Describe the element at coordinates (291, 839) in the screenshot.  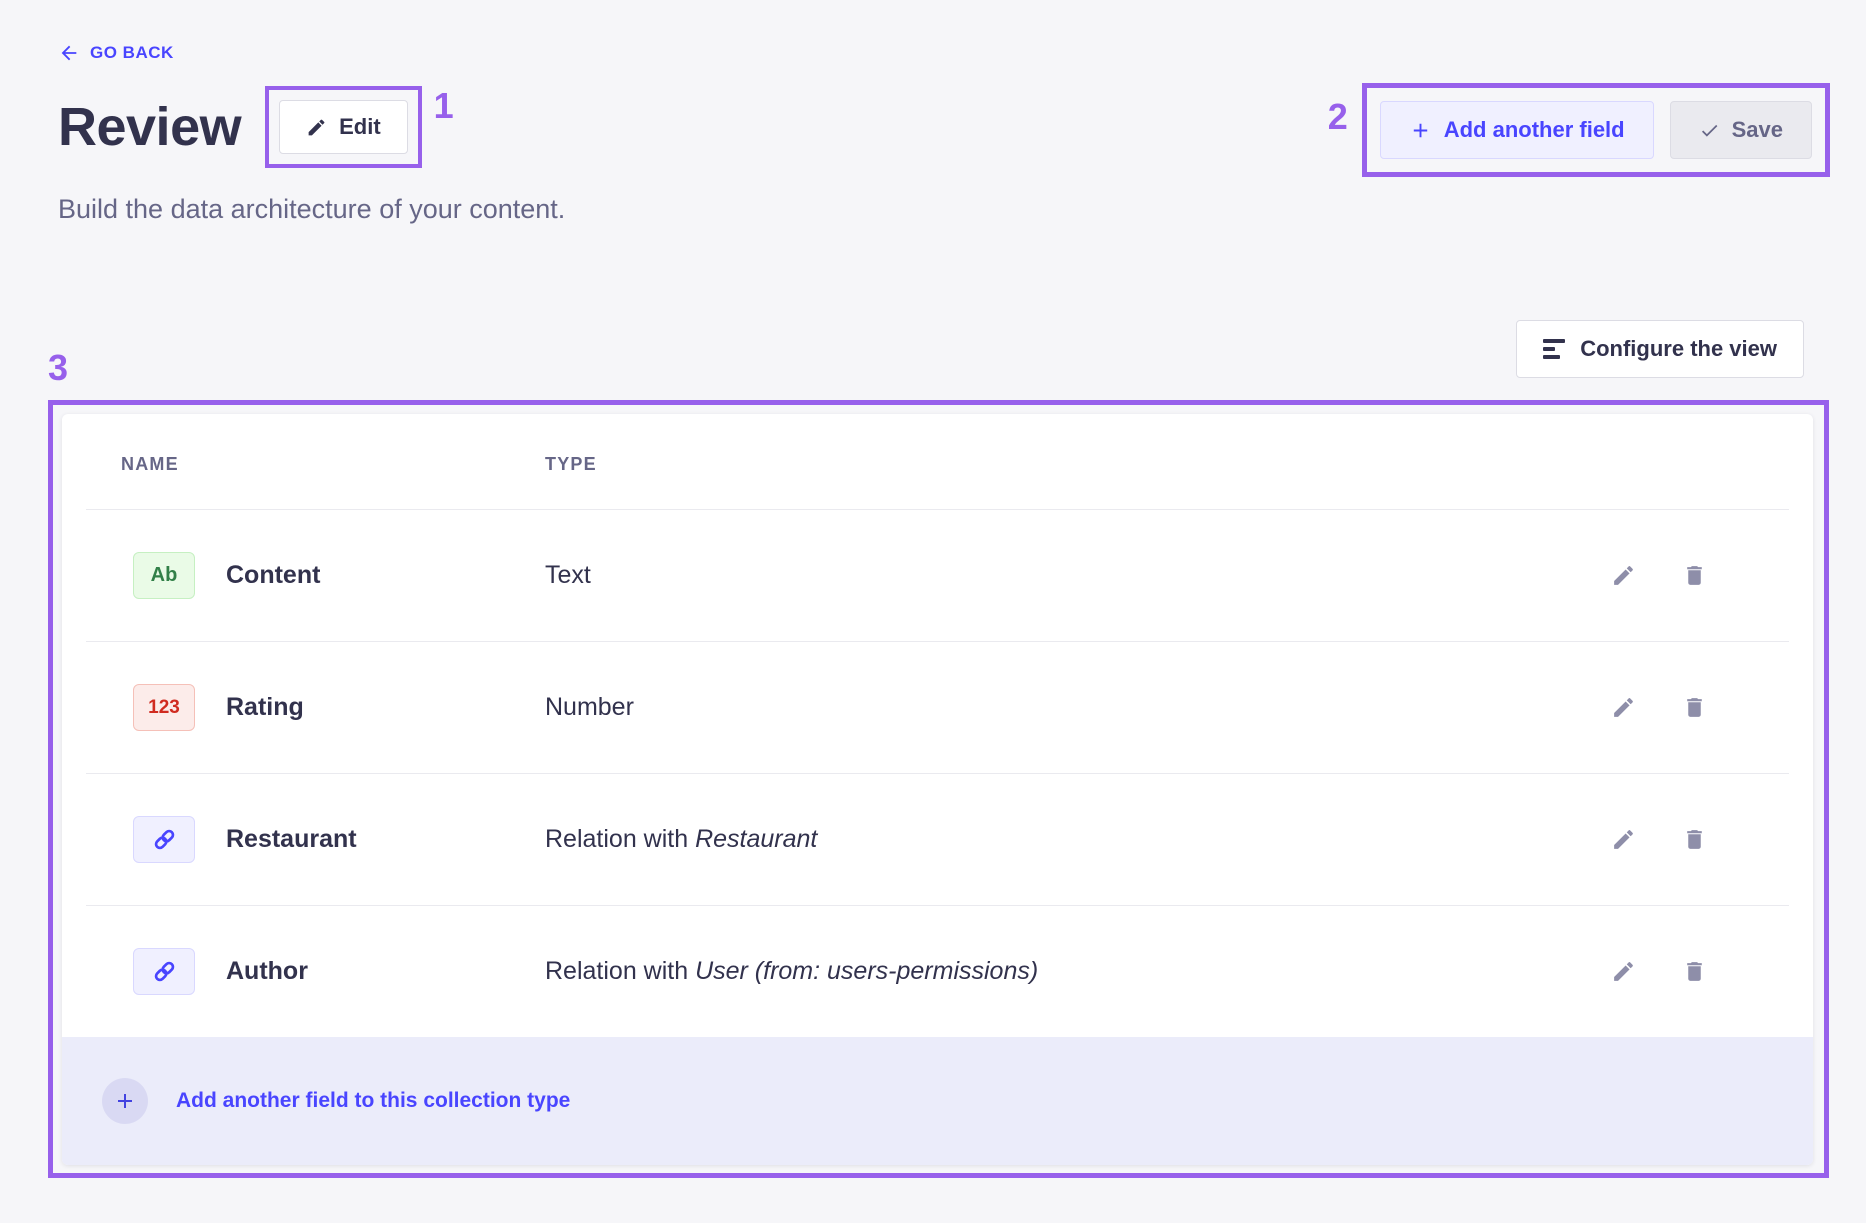
I see `field-name: Restaurant` at that location.